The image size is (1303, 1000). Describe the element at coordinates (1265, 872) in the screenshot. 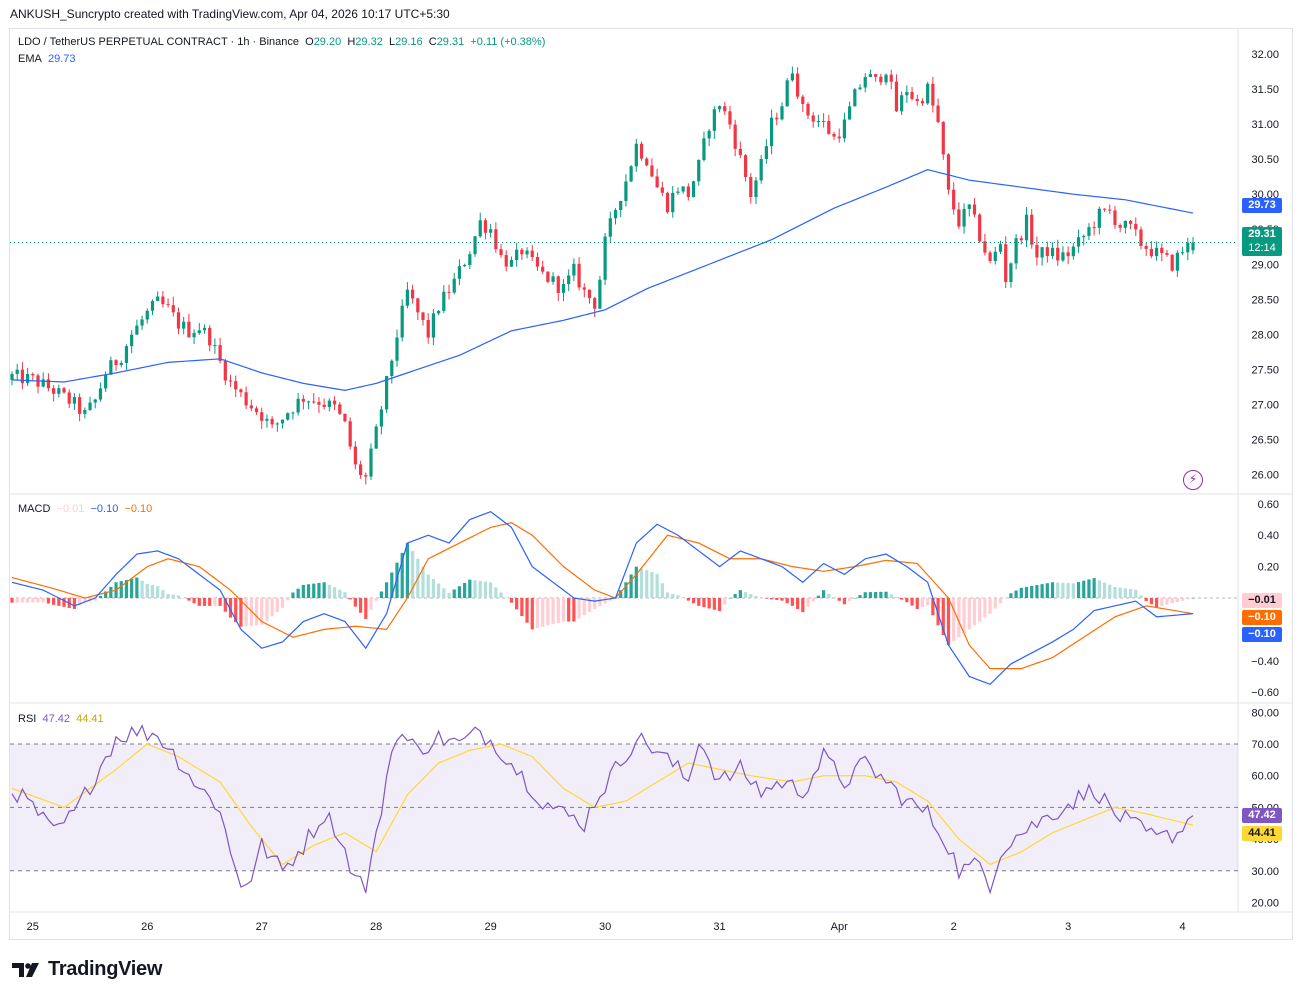

I see `rsi-tick-label: 30.00` at that location.